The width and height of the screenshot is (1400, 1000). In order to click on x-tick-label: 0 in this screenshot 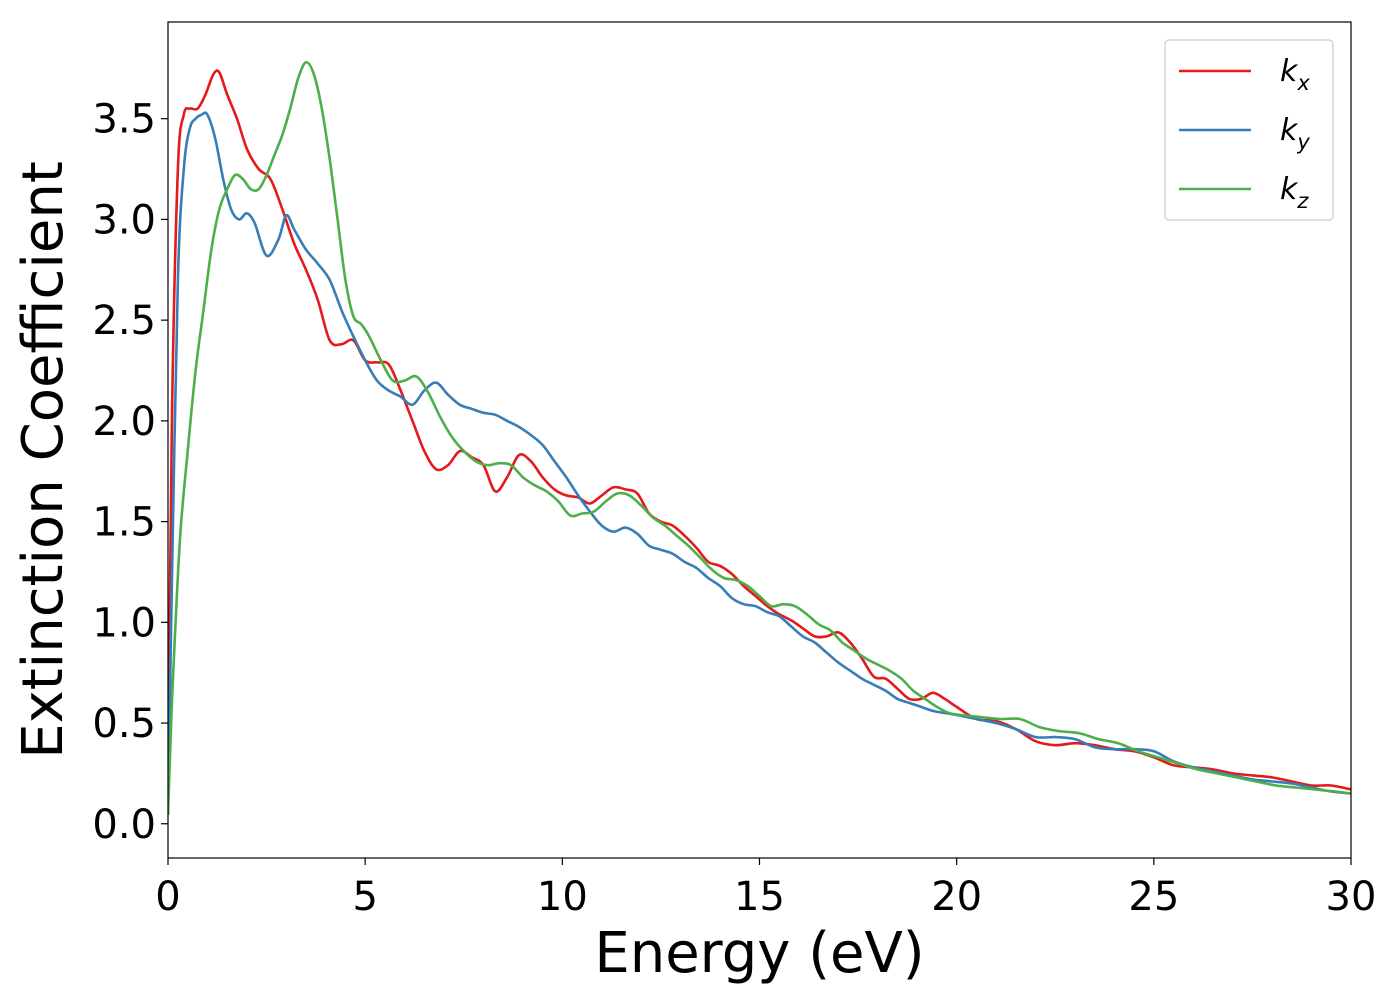, I will do `click(167, 897)`.